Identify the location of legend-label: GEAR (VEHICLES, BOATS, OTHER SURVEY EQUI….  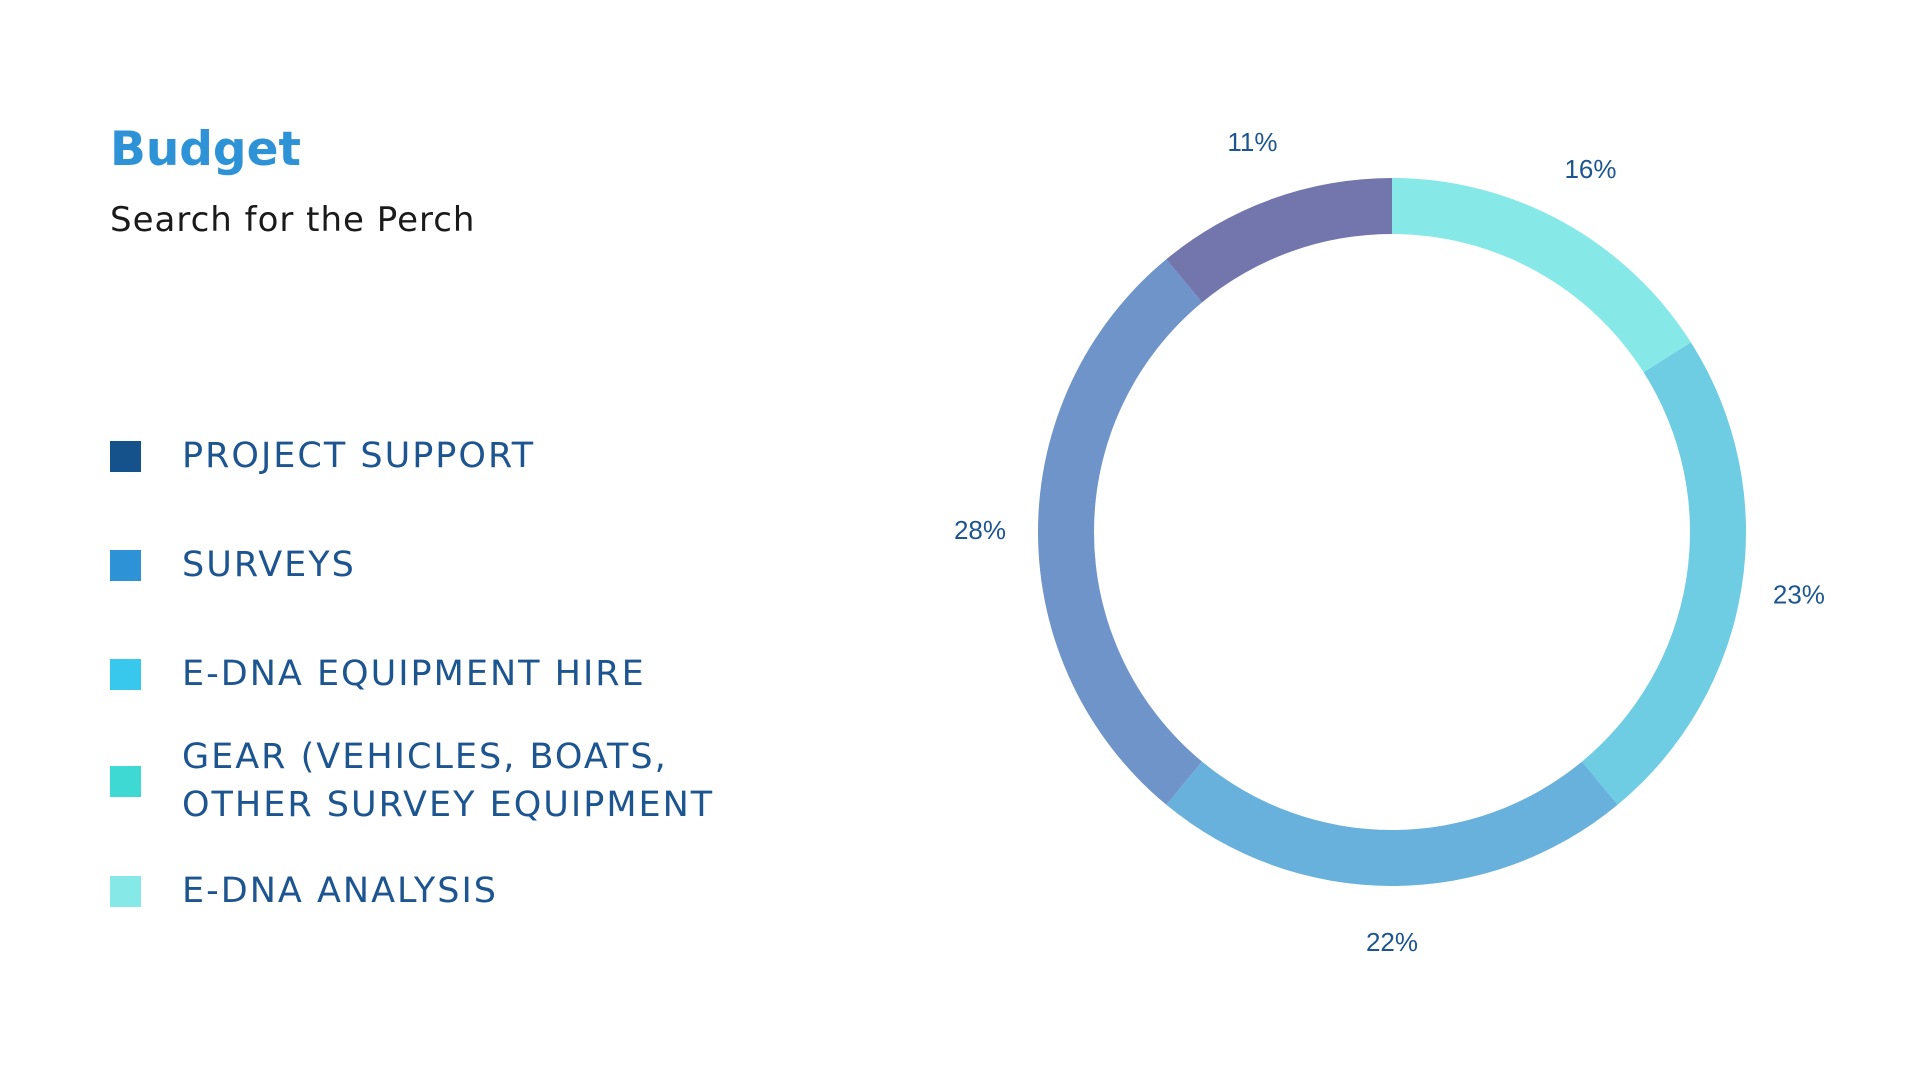
(448, 781).